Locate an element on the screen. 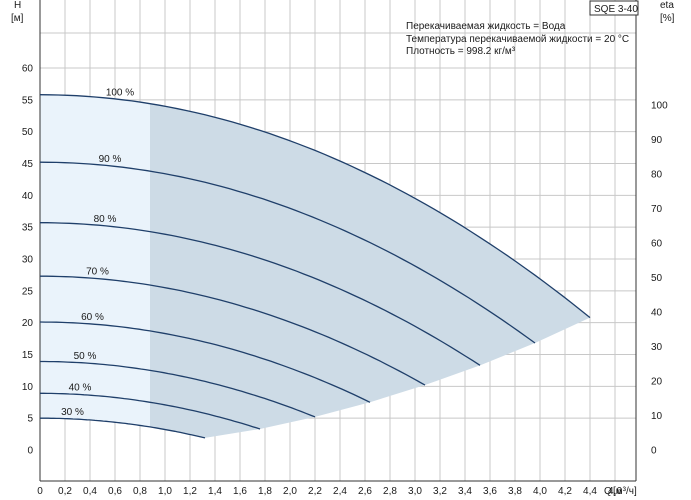 The width and height of the screenshot is (691, 500). y-right-tick-label: 30 is located at coordinates (657, 347).